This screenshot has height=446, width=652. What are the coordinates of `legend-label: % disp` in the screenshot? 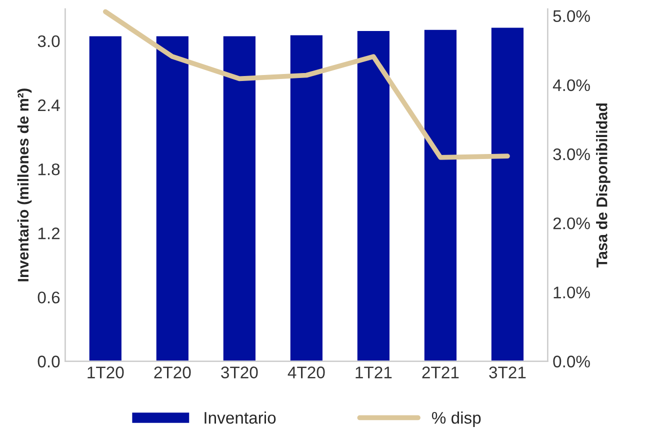 It's located at (456, 419).